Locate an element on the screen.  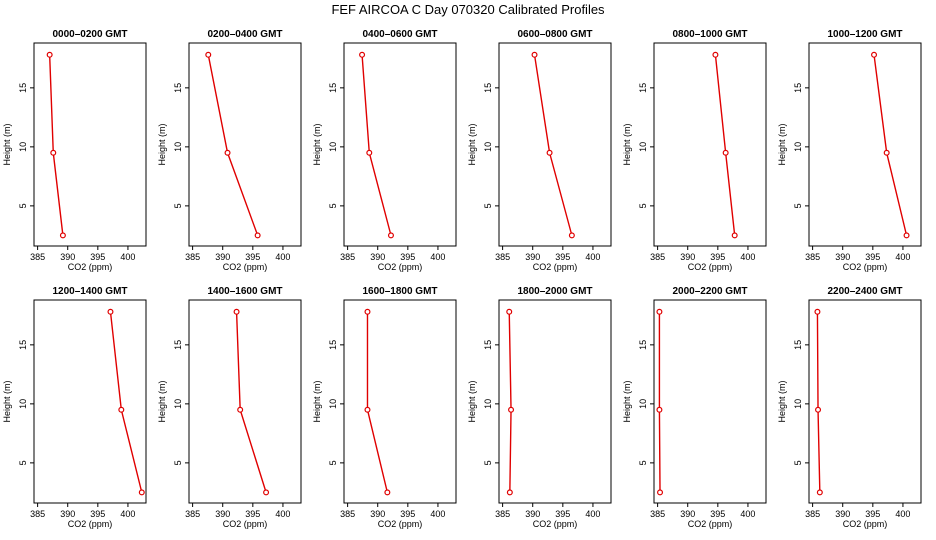
panel-title: 1400–1600 GMT is located at coordinates (244, 291).